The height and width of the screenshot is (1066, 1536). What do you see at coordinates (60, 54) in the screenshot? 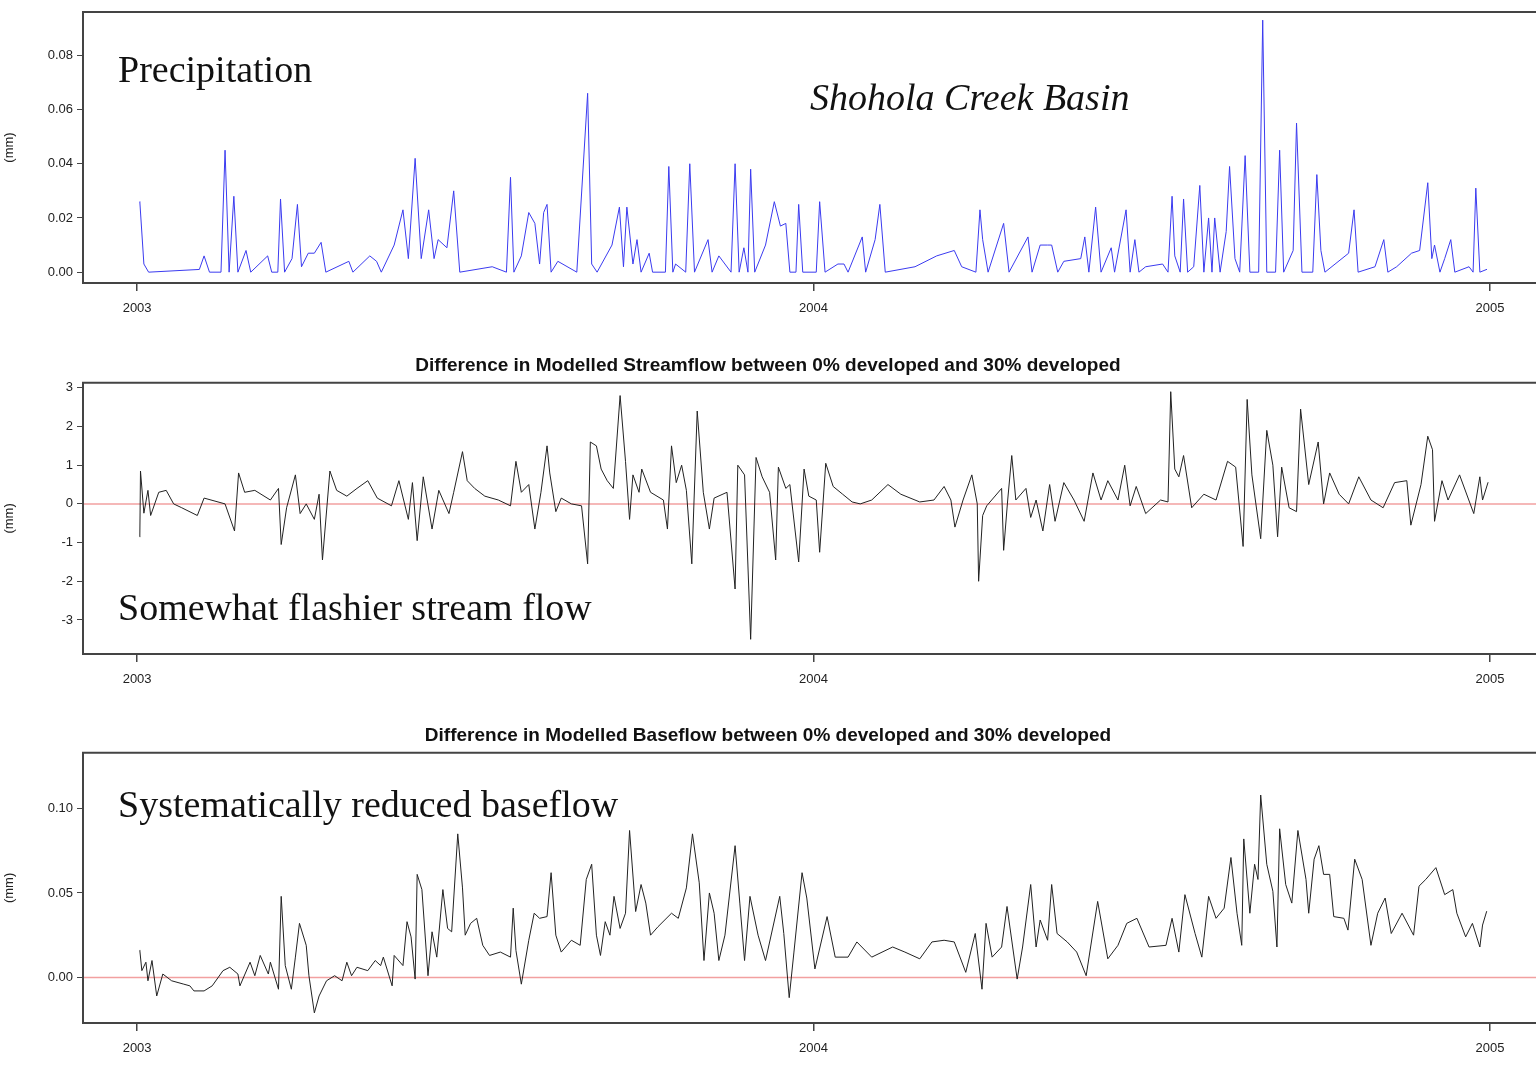
I see `y-tick-label: 0.08` at bounding box center [60, 54].